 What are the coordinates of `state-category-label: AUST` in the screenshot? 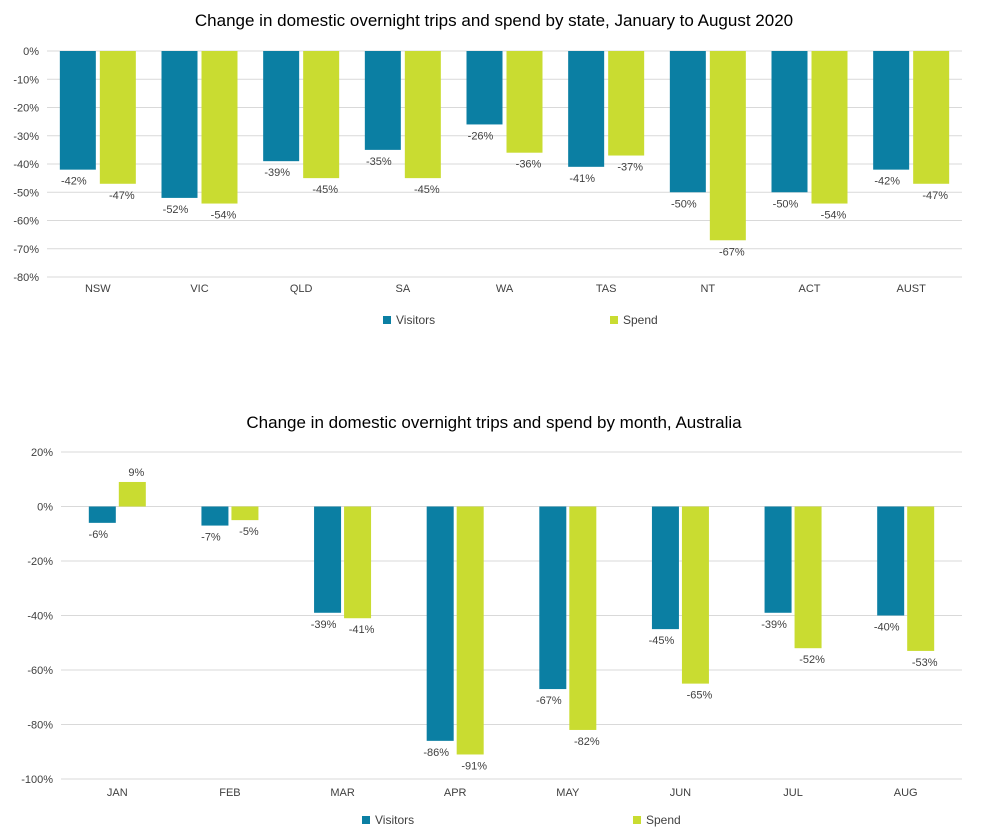 It's located at (911, 289).